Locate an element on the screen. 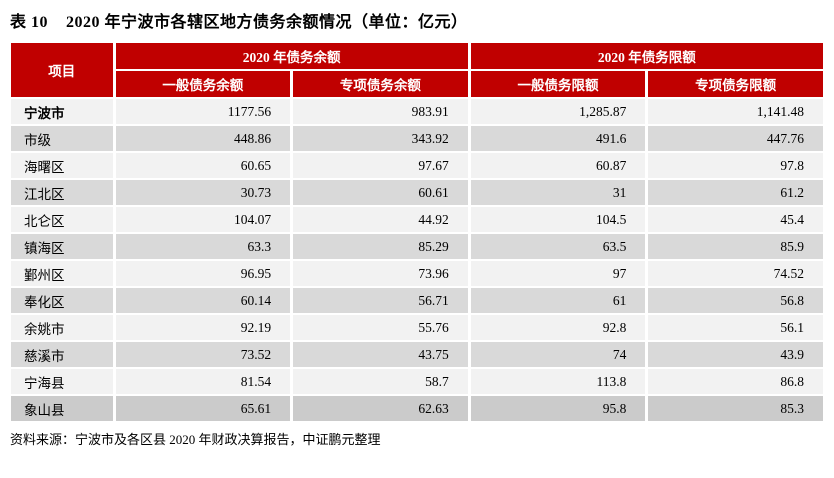 The height and width of the screenshot is (478, 834). table-row: 慈溪市 73.52 43.75 74 43.9 is located at coordinates (417, 354).